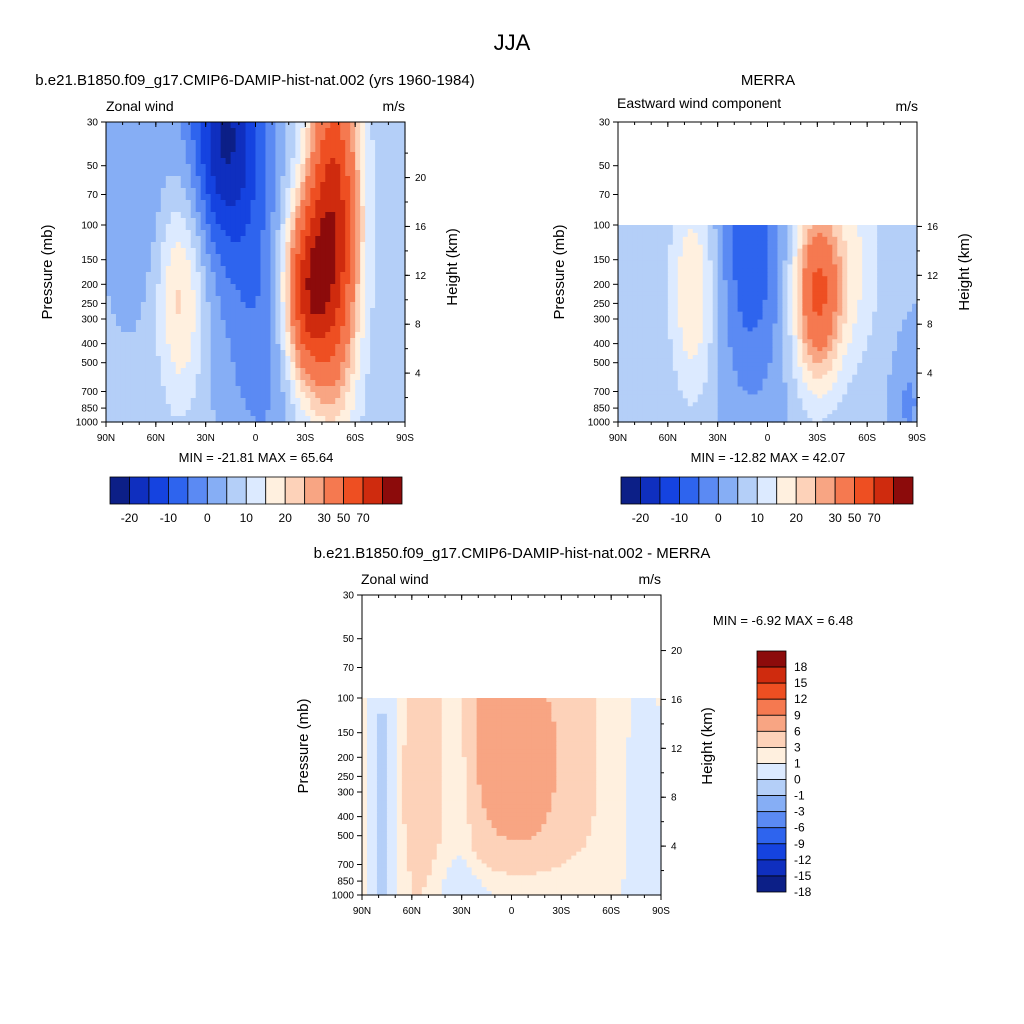 The width and height of the screenshot is (1024, 1024). Describe the element at coordinates (305, 438) in the screenshot. I see `x-tick-label: 30S` at that location.